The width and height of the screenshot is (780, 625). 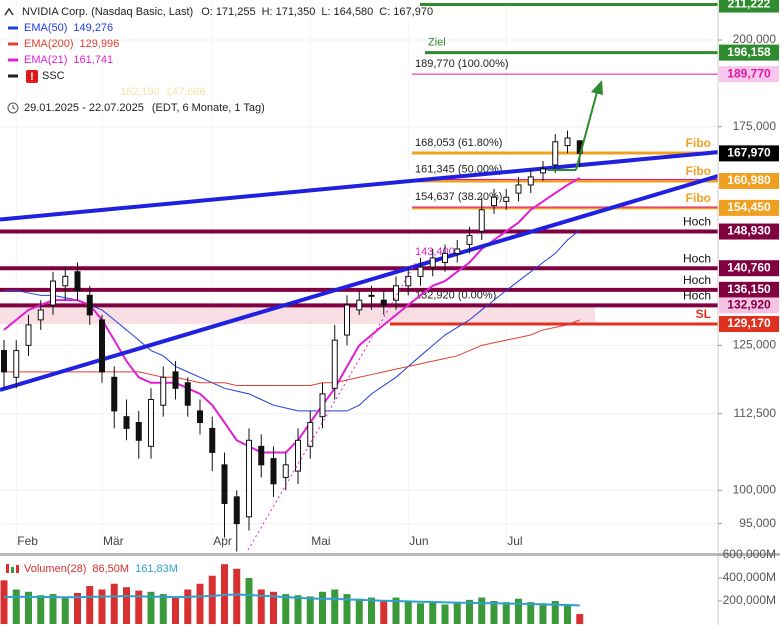 I want to click on ssc-icon-mark: !, so click(x=32, y=77).